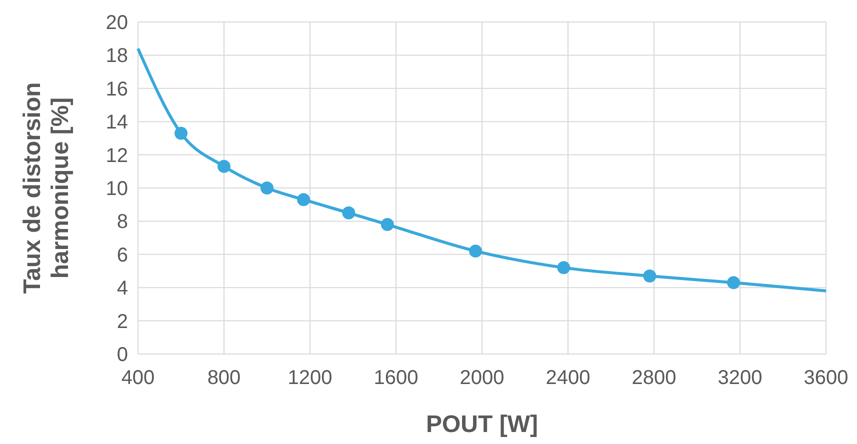  What do you see at coordinates (122, 355) in the screenshot?
I see `y-tick-label: 0` at bounding box center [122, 355].